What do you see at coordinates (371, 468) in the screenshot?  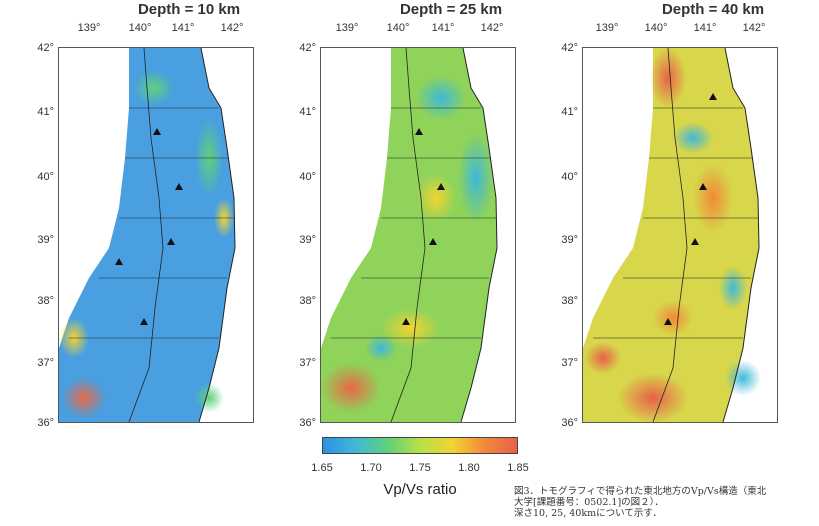 I see `colorbar-tick: 1.70` at bounding box center [371, 468].